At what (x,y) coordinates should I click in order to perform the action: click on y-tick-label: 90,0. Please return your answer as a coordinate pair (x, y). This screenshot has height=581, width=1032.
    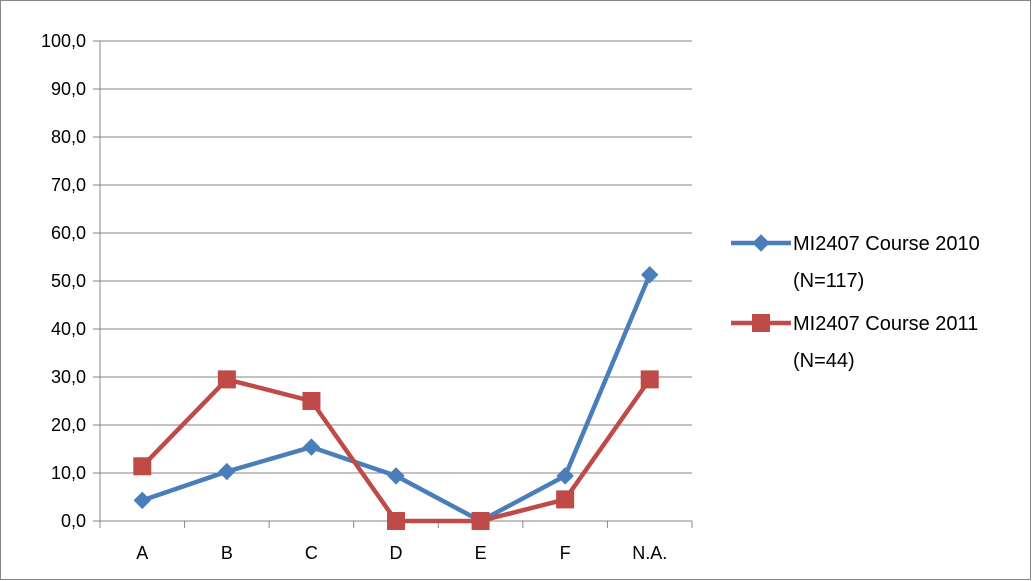
    Looking at the image, I should click on (68, 89).